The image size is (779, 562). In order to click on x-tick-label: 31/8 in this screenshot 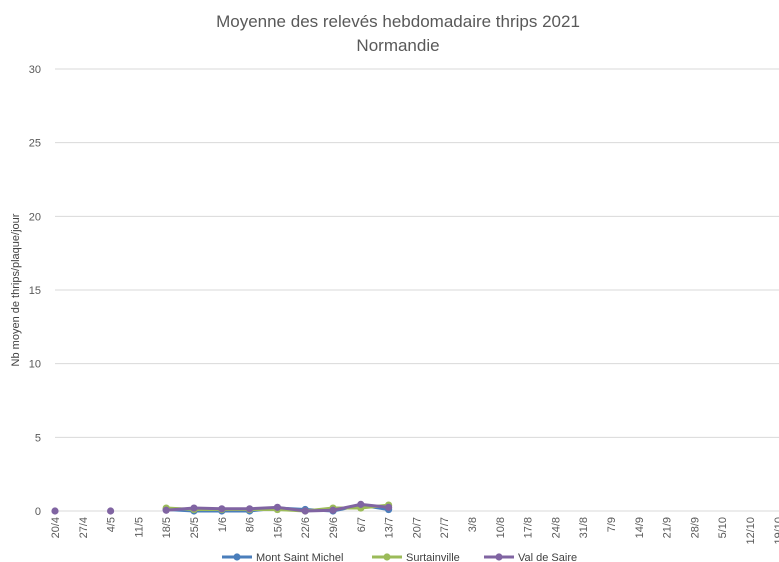, I will do `click(584, 527)`.